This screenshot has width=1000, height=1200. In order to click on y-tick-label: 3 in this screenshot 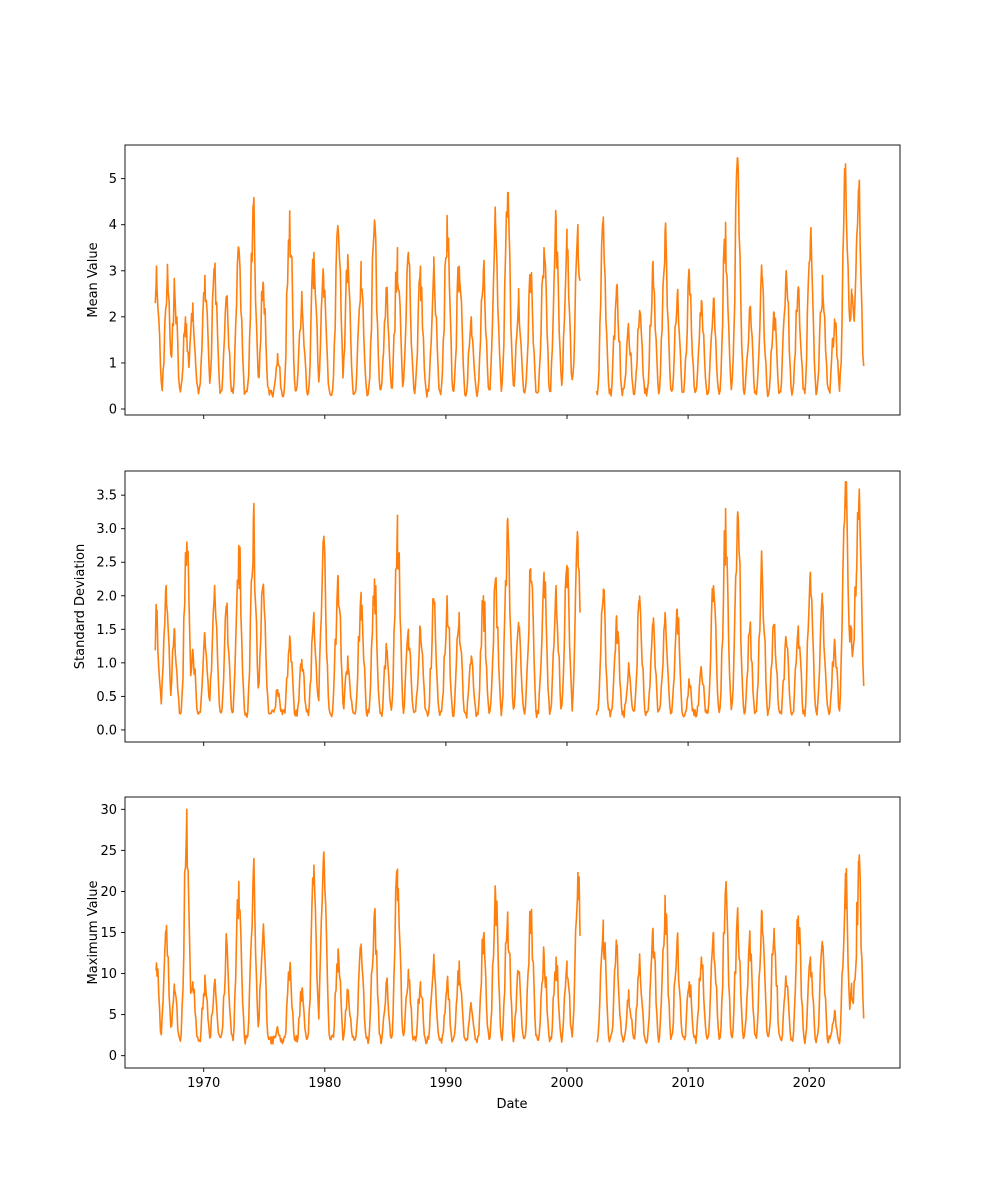, I will do `click(113, 271)`.